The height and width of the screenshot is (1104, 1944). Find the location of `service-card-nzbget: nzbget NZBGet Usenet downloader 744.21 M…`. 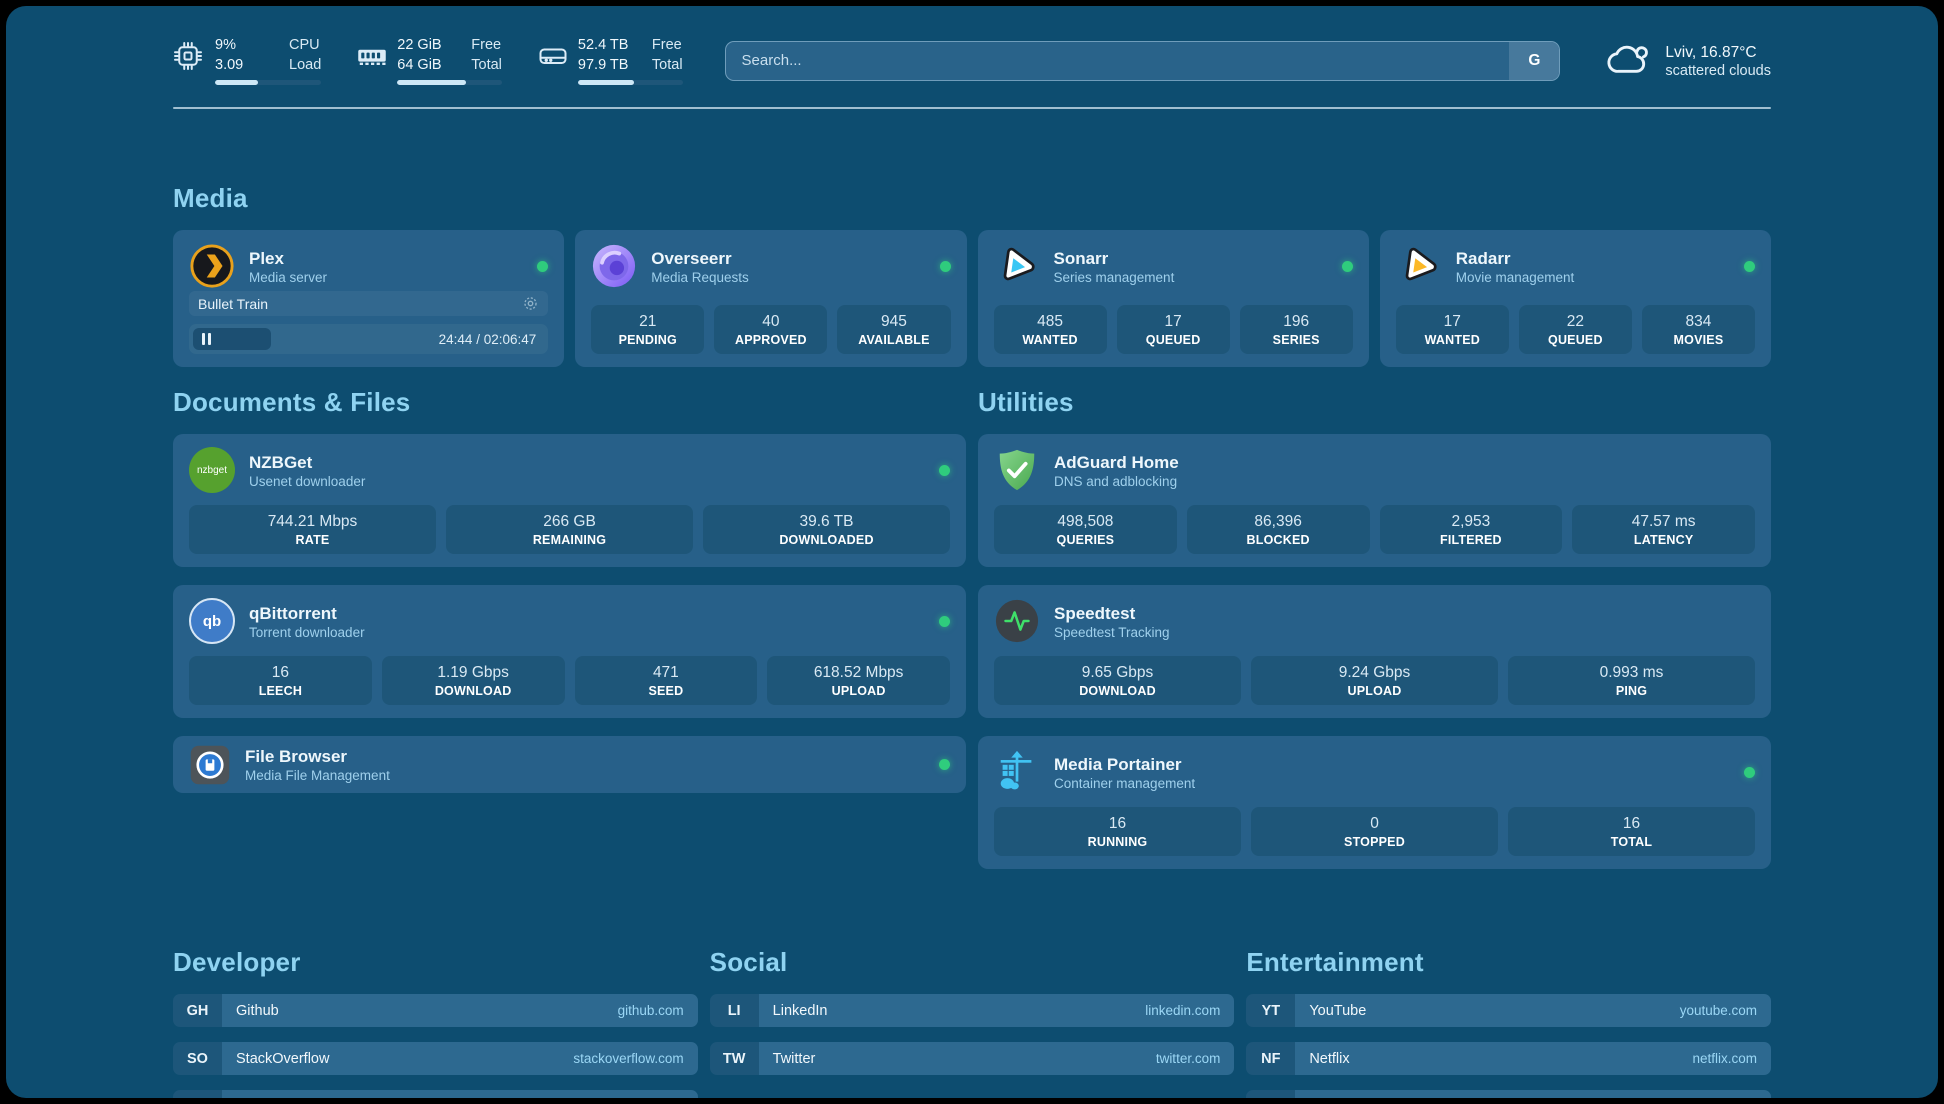

service-card-nzbget: nzbget NZBGet Usenet downloader 744.21 M… is located at coordinates (569, 501).